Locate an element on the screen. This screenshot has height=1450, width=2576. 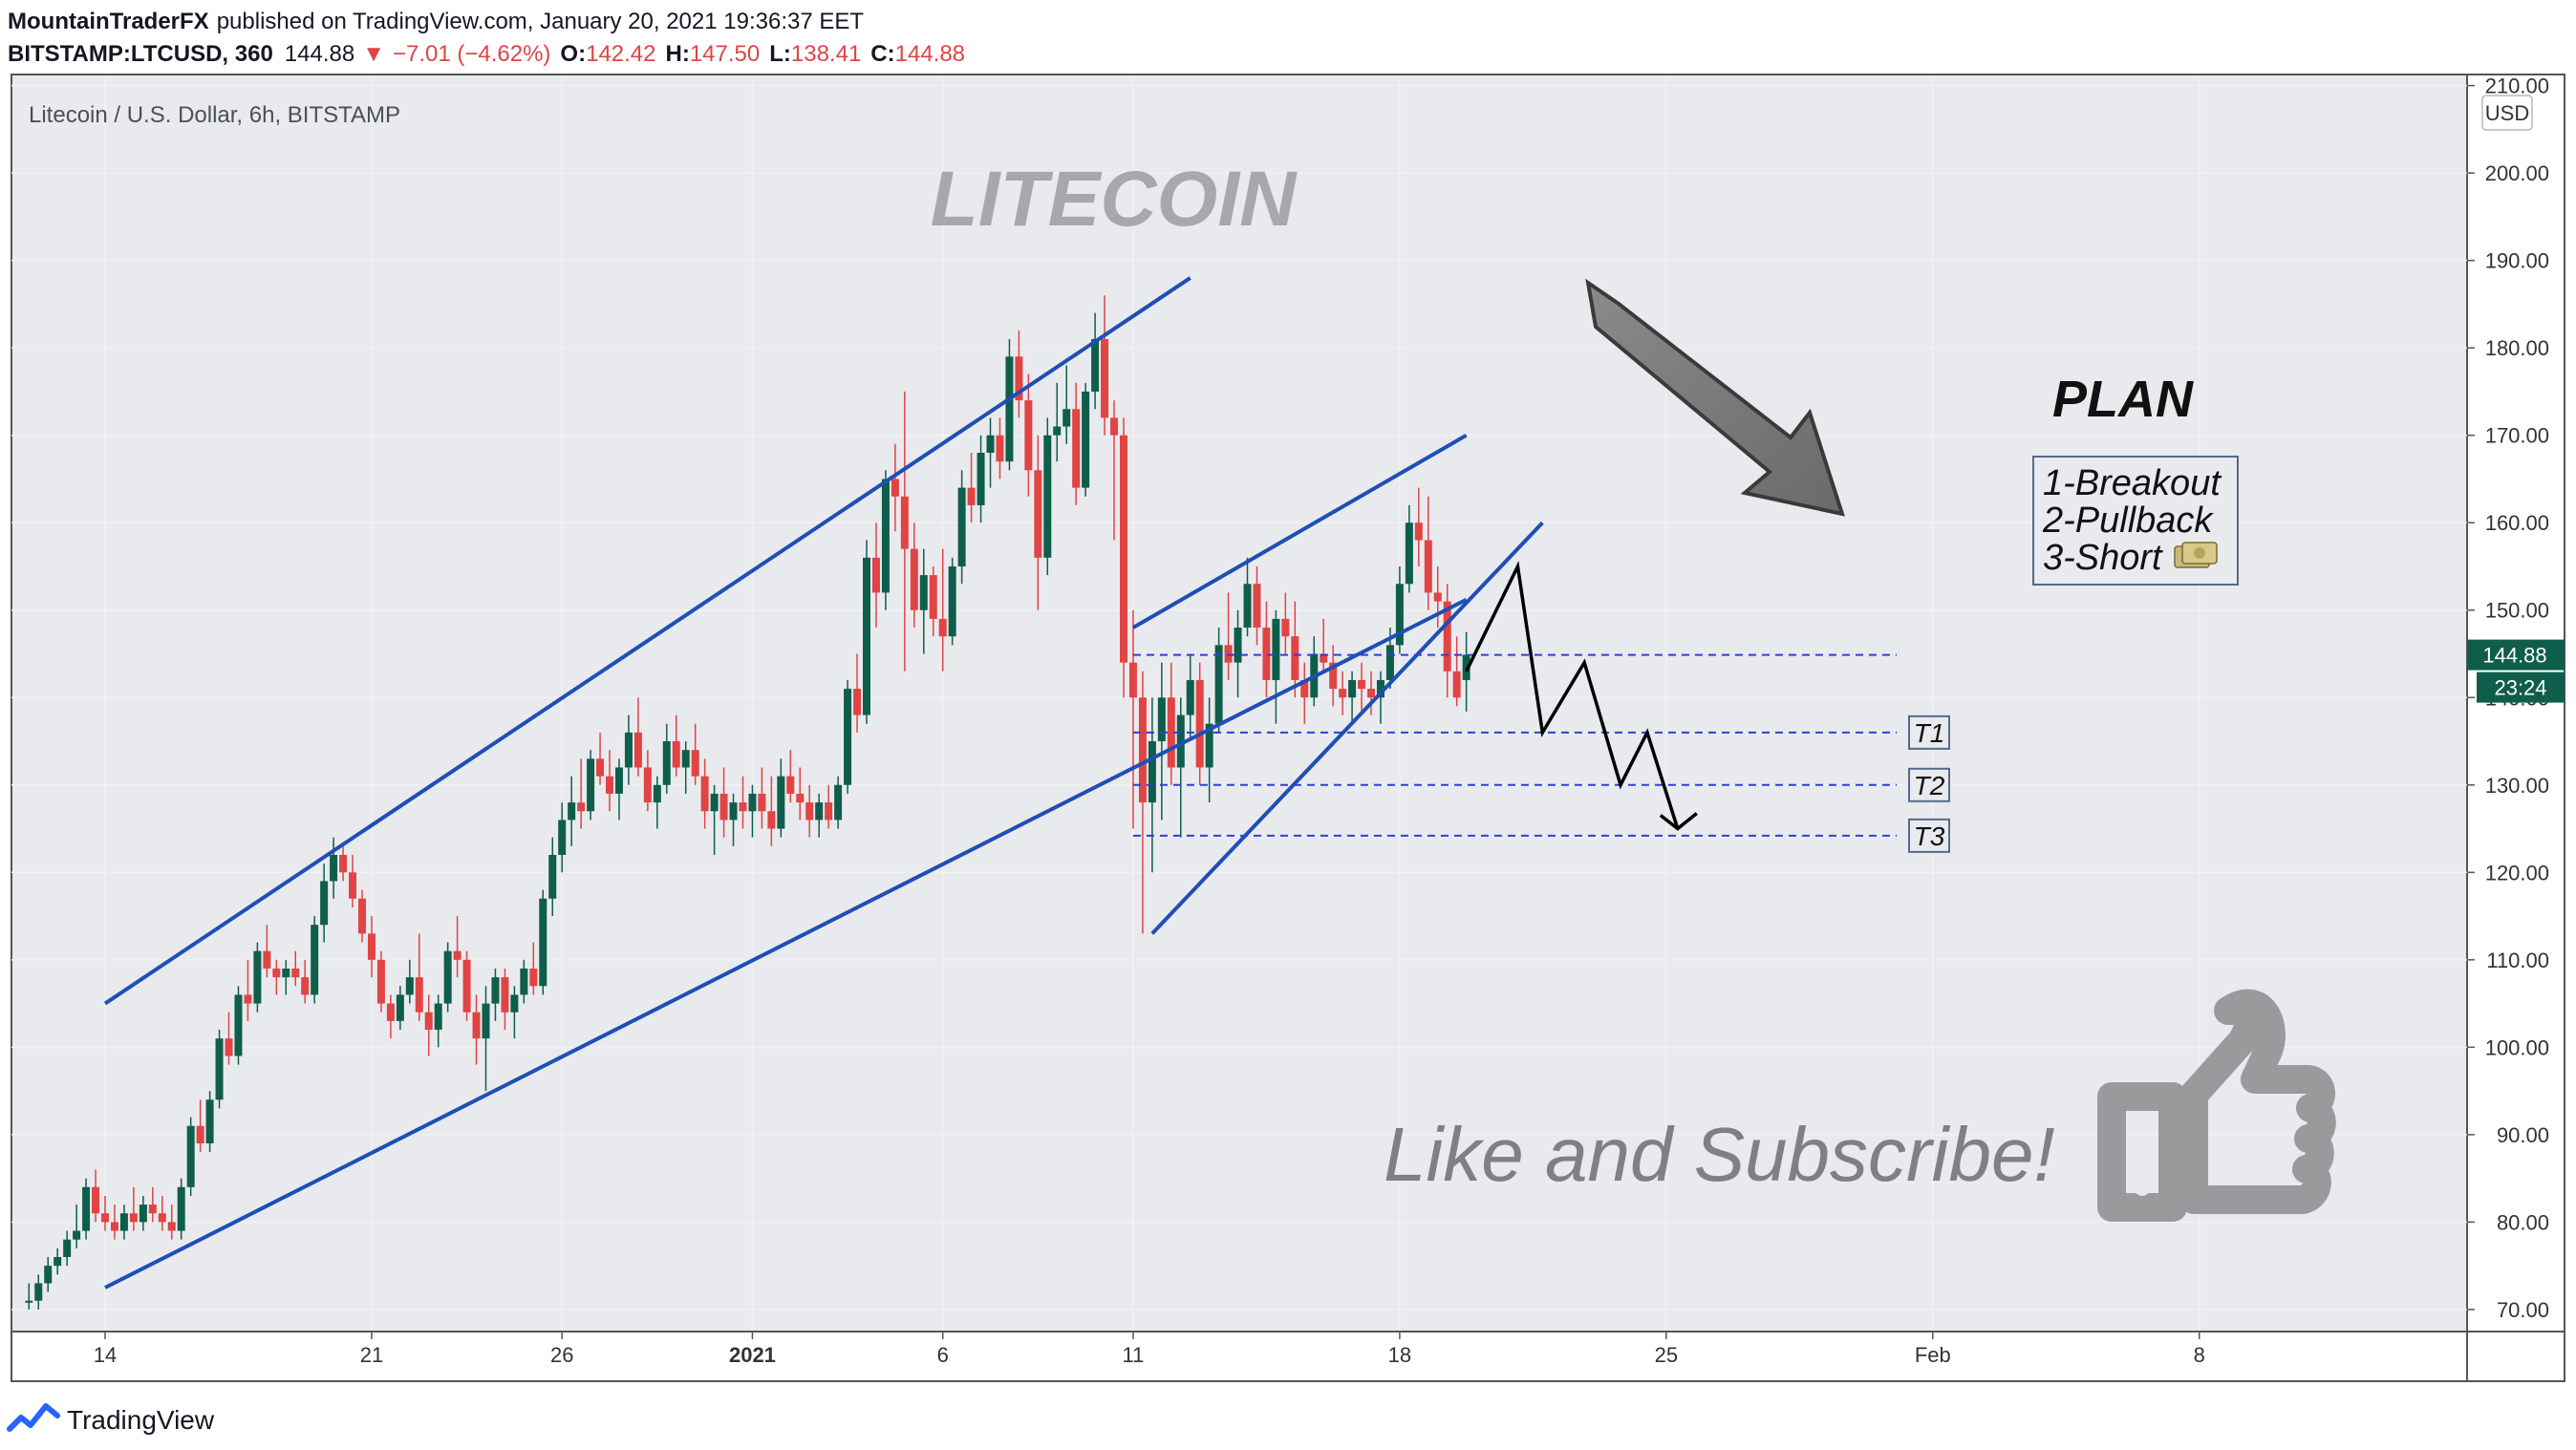
price-axis is located at coordinates (2516, 703).